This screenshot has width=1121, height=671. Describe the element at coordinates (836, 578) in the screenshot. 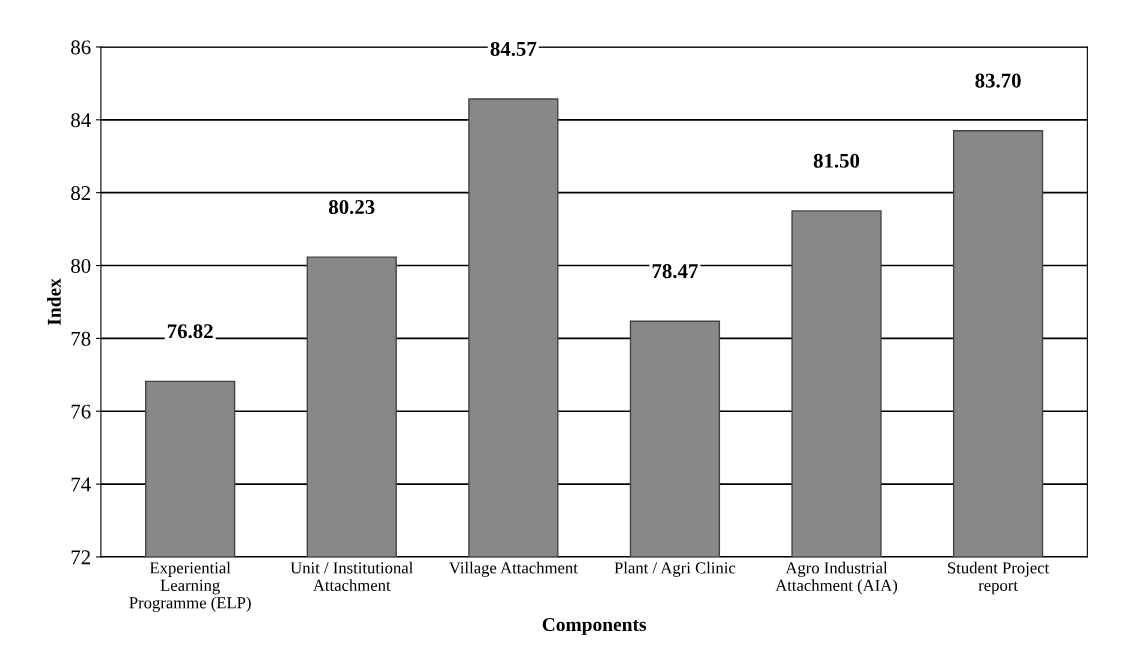

I see `x-tick-label: Agro Industrial Attachment (AIA)` at that location.